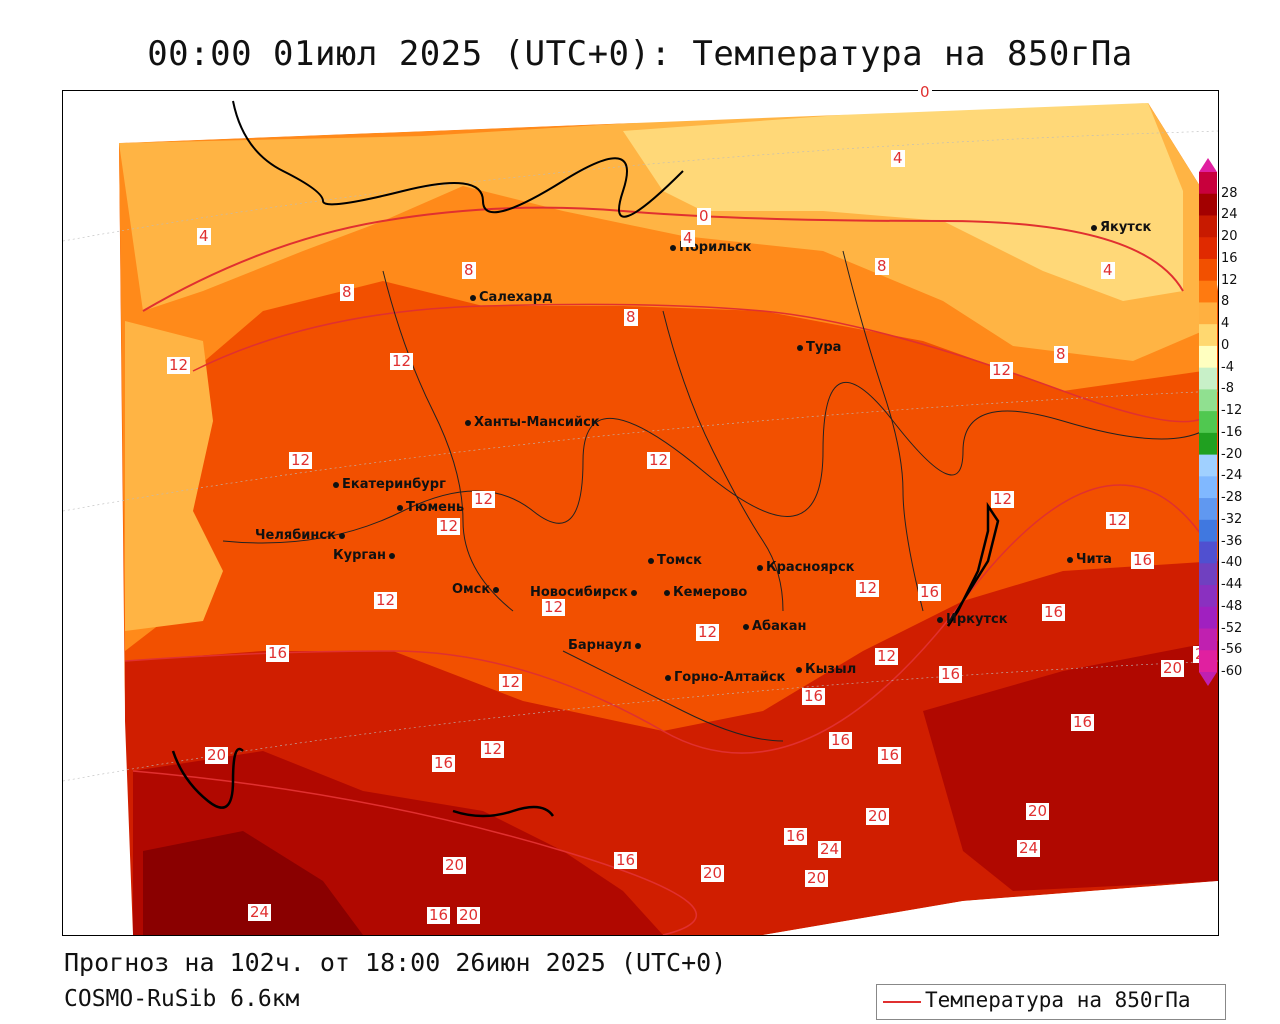 The image size is (1280, 1024). What do you see at coordinates (579, 592) in the screenshot?
I see `city-name: Новосибирск` at bounding box center [579, 592].